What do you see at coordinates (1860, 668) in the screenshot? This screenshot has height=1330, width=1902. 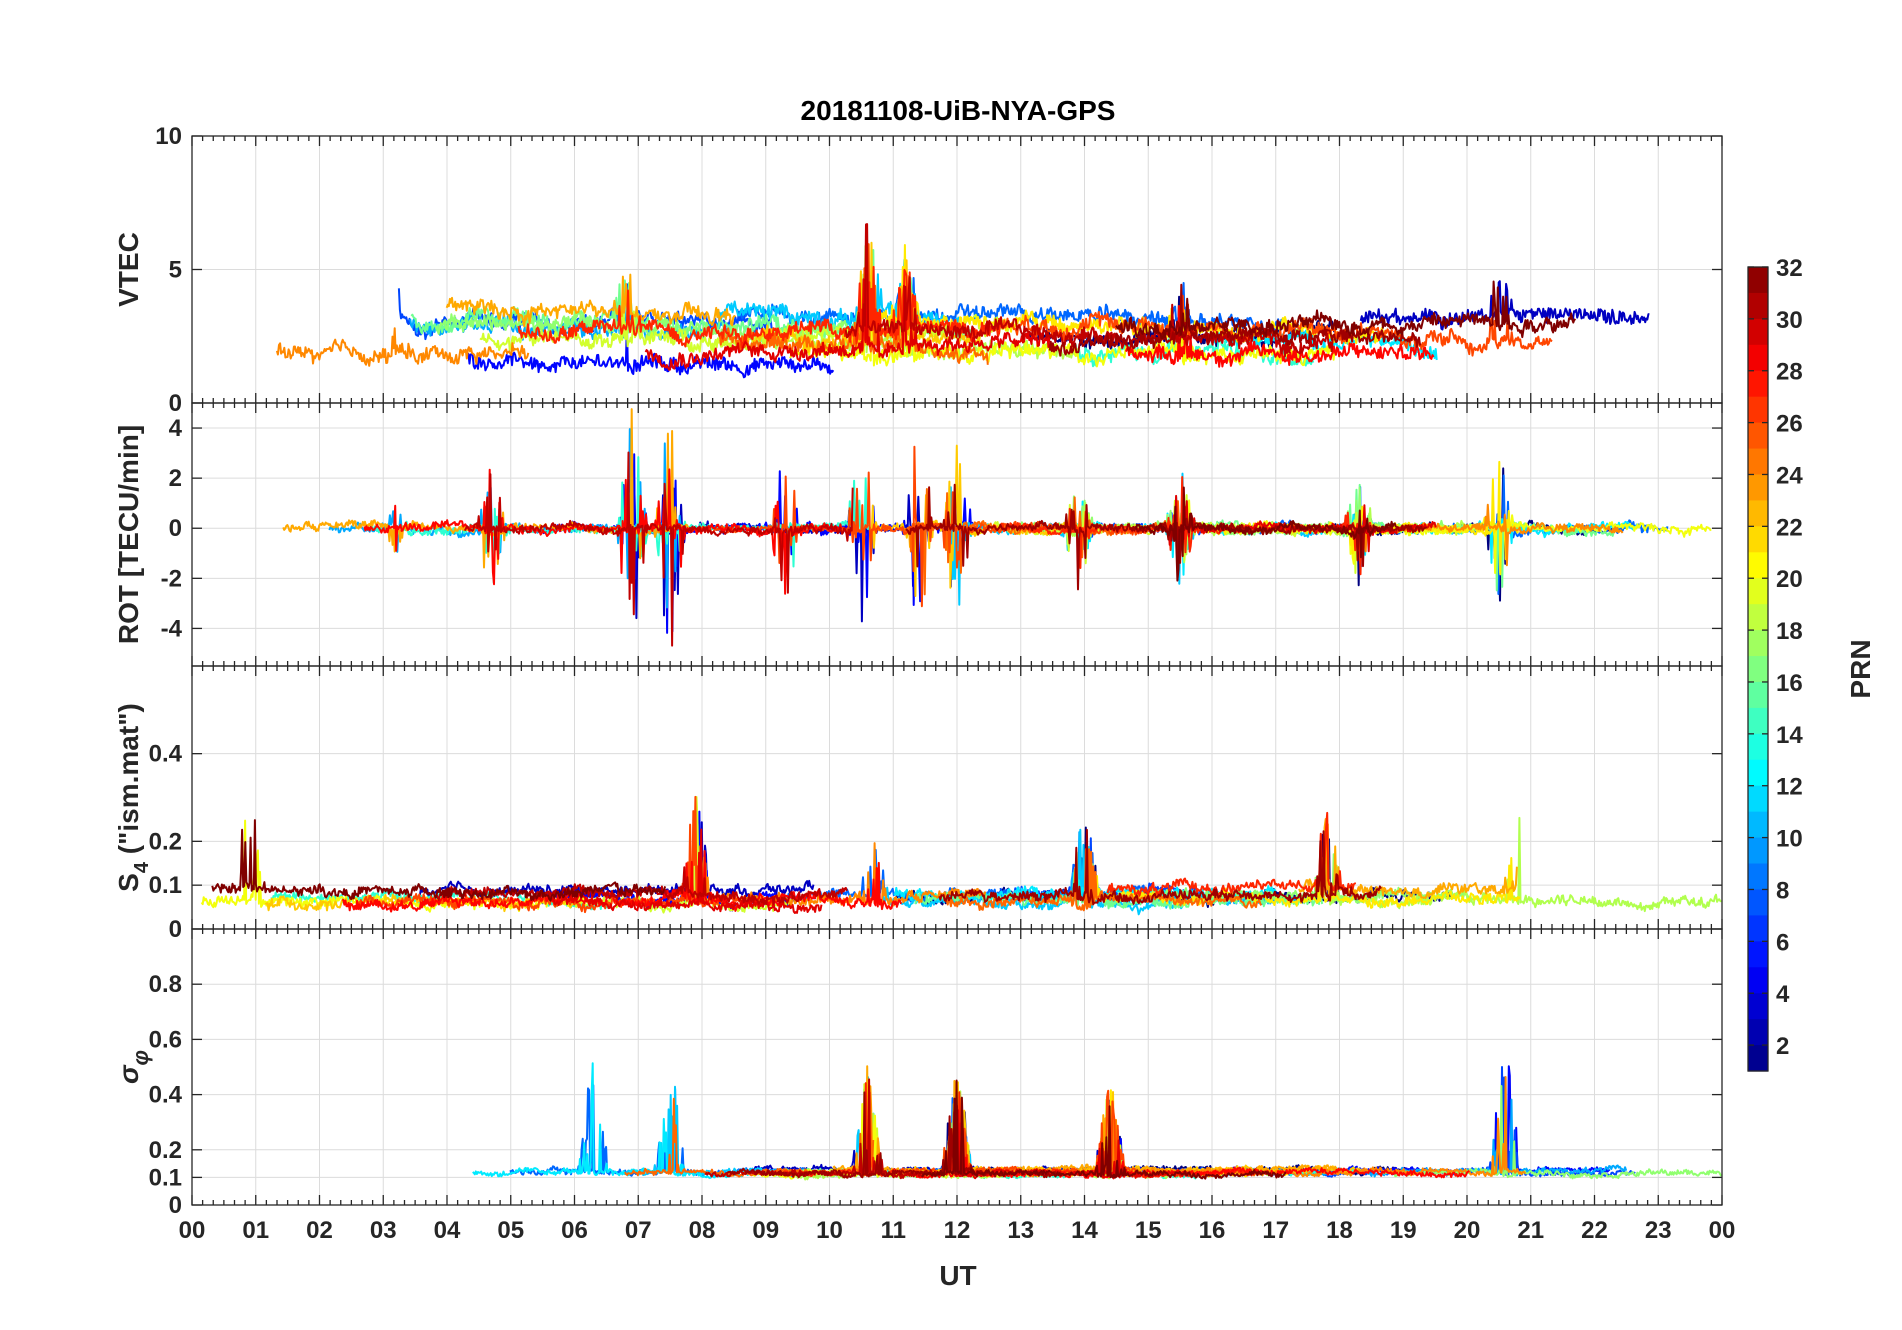 I see `colorbar-label: PRN` at bounding box center [1860, 668].